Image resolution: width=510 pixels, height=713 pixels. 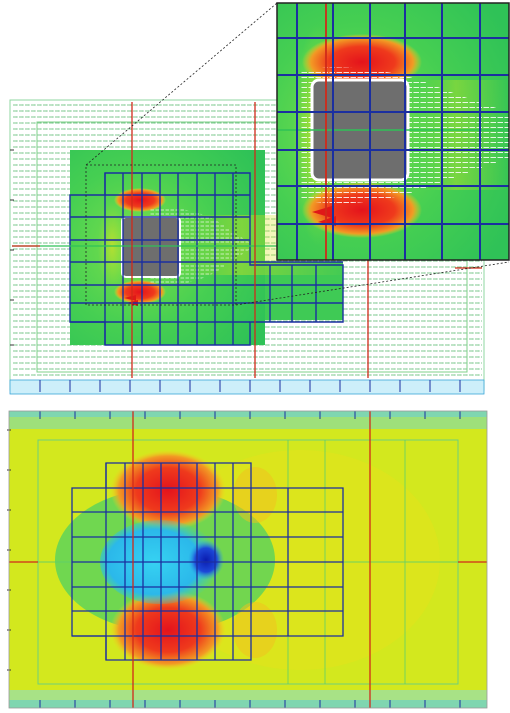 I want to click on top-left-axis-ticks, so click(x=12, y=247).